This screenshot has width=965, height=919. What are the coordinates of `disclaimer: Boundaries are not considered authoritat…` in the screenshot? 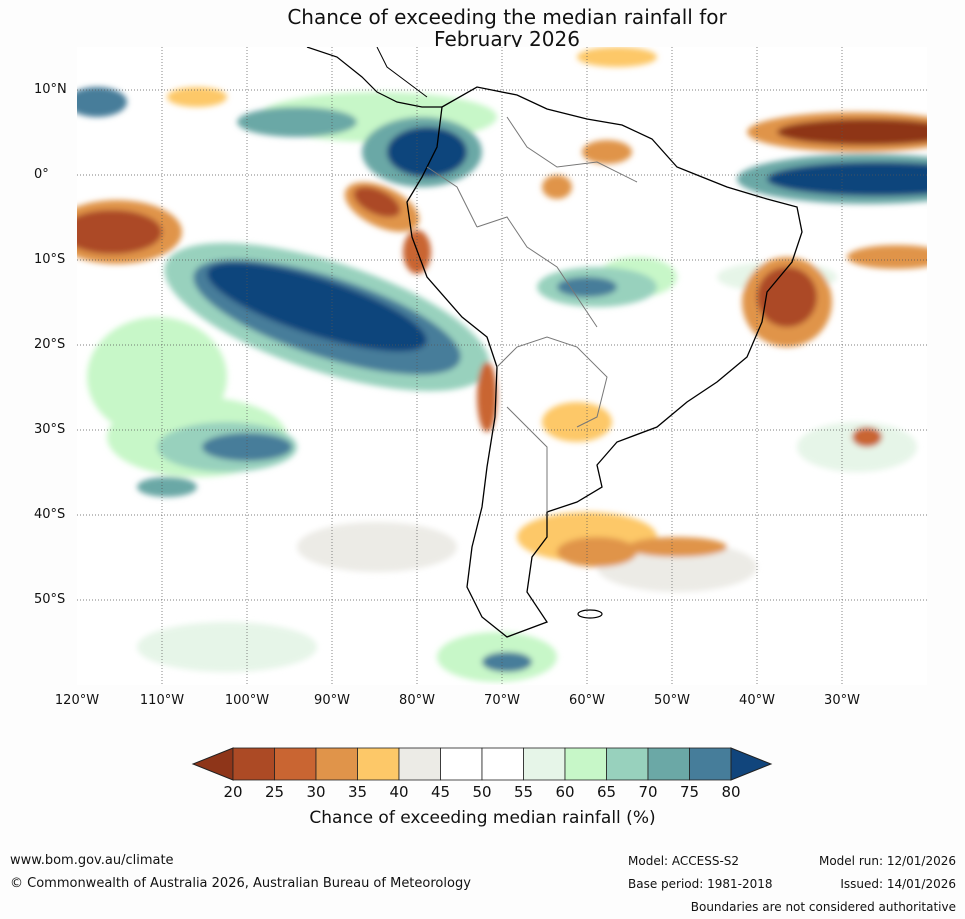 It's located at (823, 907).